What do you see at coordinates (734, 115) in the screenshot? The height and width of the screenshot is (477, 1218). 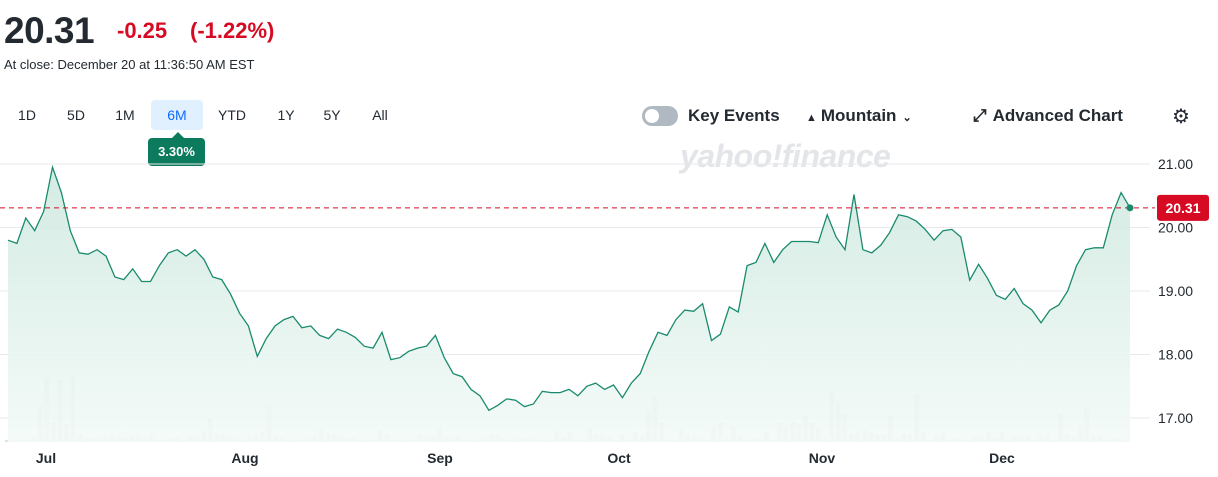 I see `key-events-label: Key Events` at bounding box center [734, 115].